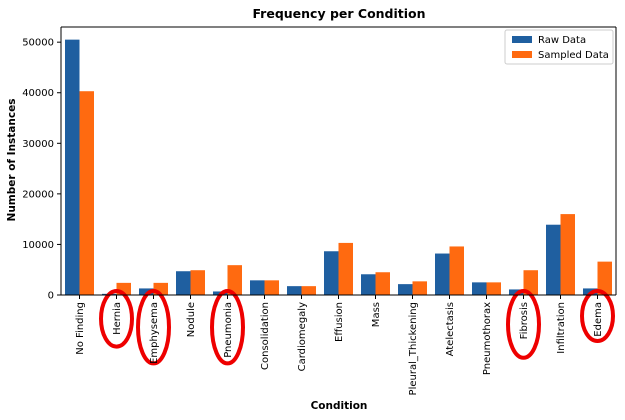 The height and width of the screenshot is (420, 625). Describe the element at coordinates (38, 43) in the screenshot. I see `y-tick-label: 50000` at that location.